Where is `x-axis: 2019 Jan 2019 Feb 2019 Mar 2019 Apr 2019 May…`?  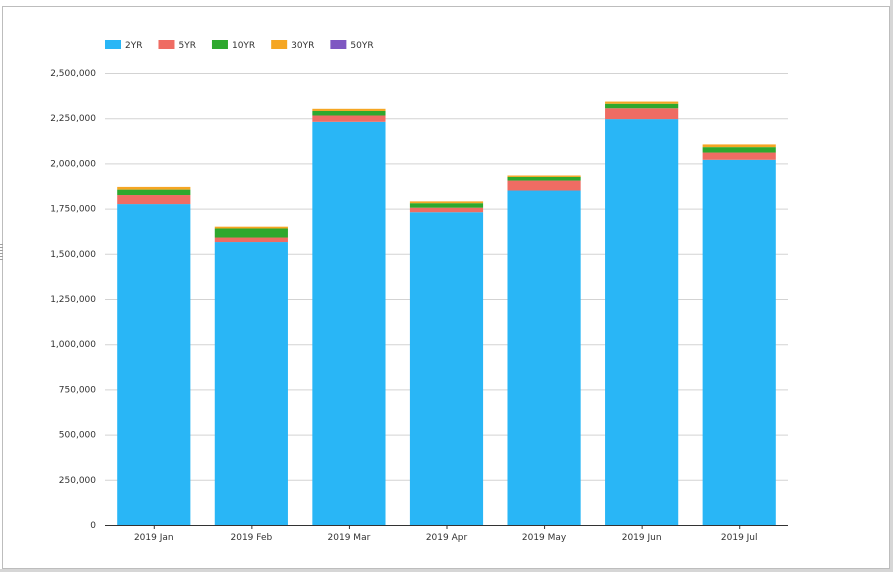
x-axis: 2019 Jan 2019 Feb 2019 Mar 2019 Apr 2019 May… is located at coordinates (446, 534).